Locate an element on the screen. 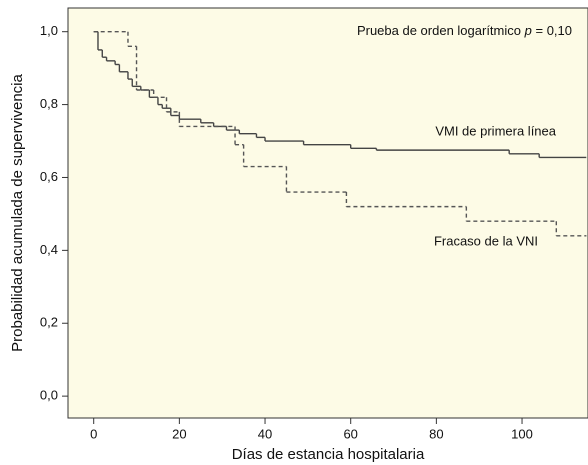  x-tick-label: 40 is located at coordinates (265, 433).